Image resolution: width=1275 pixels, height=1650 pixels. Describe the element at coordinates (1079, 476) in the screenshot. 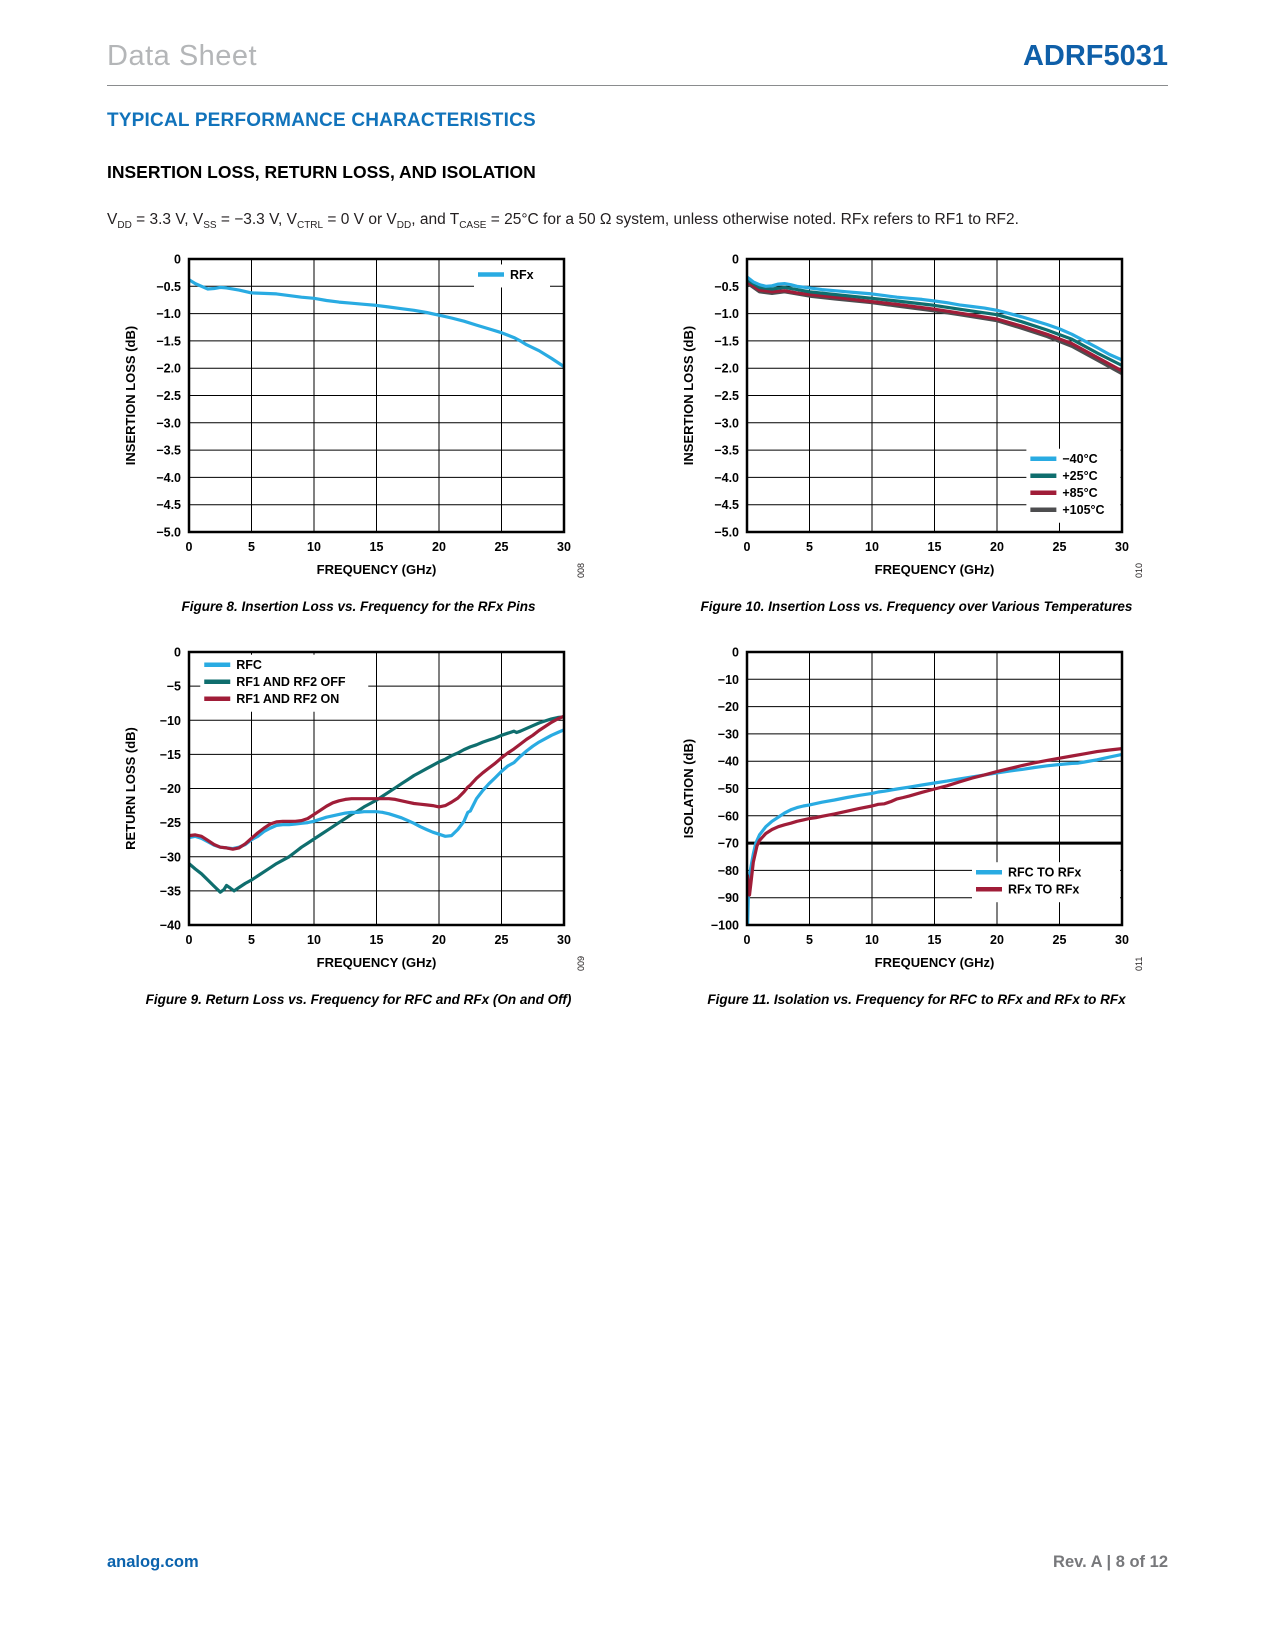

I see `svg-text: +25°C` at that location.